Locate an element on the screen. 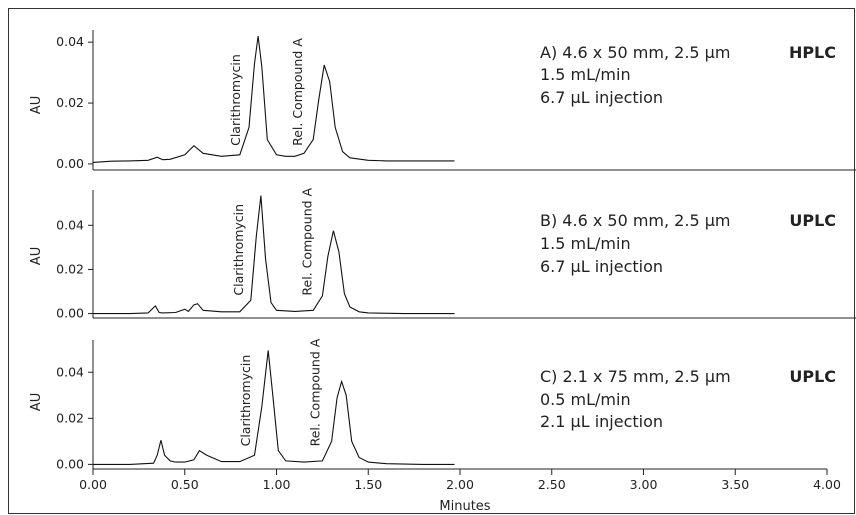  panel-b-info-line-3: 6.7 µL injection is located at coordinates (601, 266).